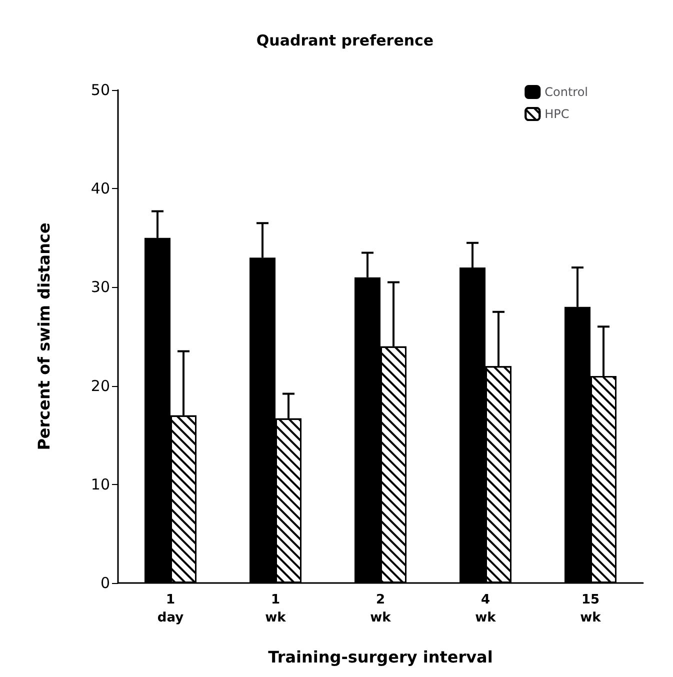 This screenshot has width=673, height=677. Describe the element at coordinates (485, 609) in the screenshot. I see `x-tick-label: 4 wk` at that location.